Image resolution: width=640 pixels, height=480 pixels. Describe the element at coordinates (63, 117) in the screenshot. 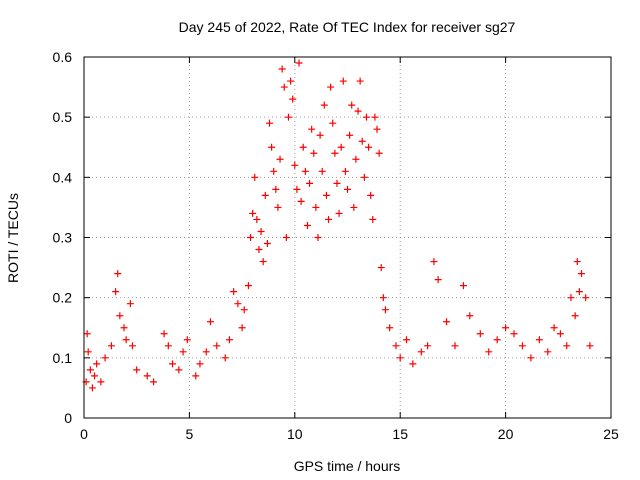

I see `y-tick-label: 0.5` at that location.